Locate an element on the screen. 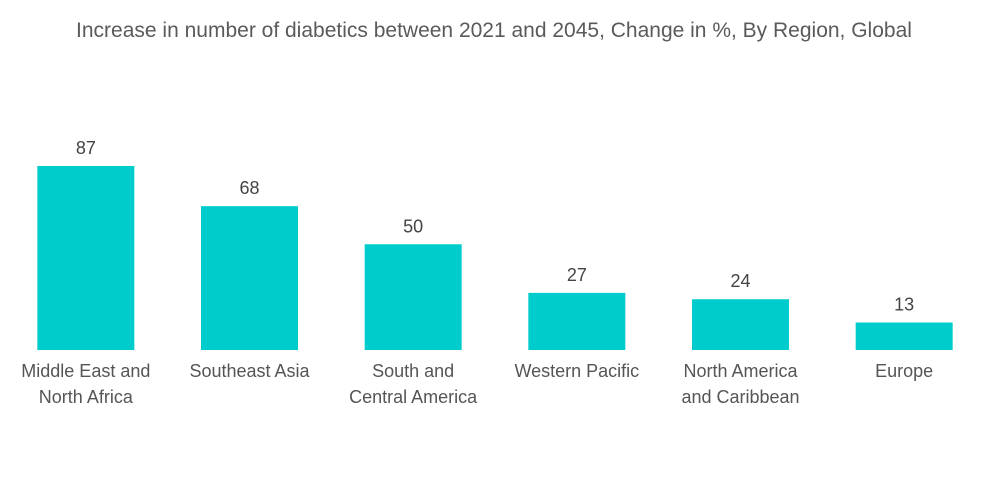 Image resolution: width=1000 pixels, height=504 pixels. category-label-3: Western Pacific is located at coordinates (576, 371).